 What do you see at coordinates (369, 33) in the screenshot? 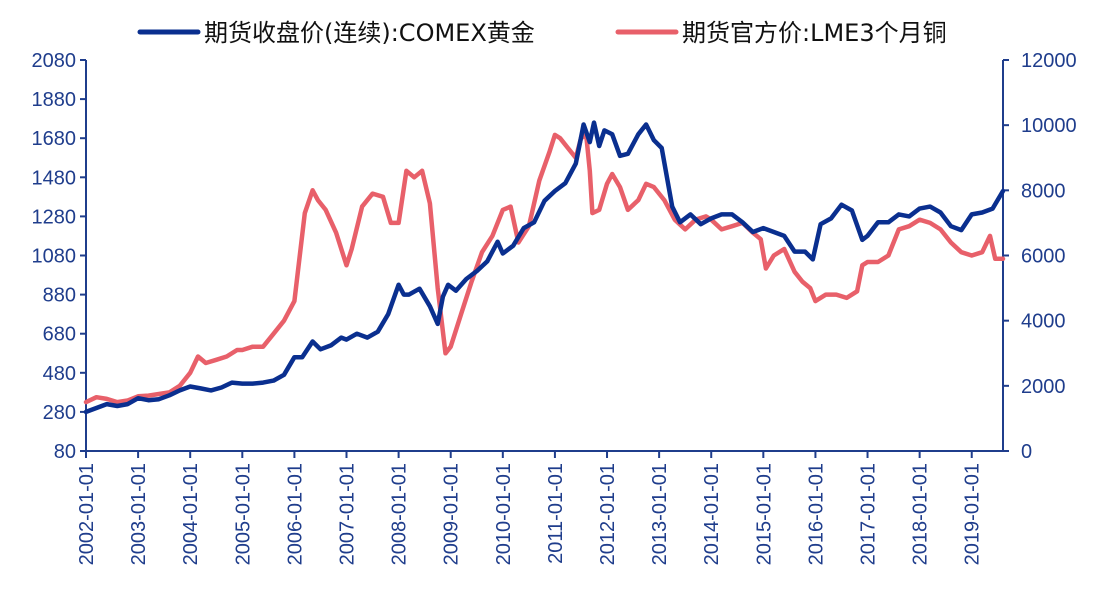
I see `legend-gold-label: 期货收盘价(连续):COMEX黄金` at bounding box center [369, 33].